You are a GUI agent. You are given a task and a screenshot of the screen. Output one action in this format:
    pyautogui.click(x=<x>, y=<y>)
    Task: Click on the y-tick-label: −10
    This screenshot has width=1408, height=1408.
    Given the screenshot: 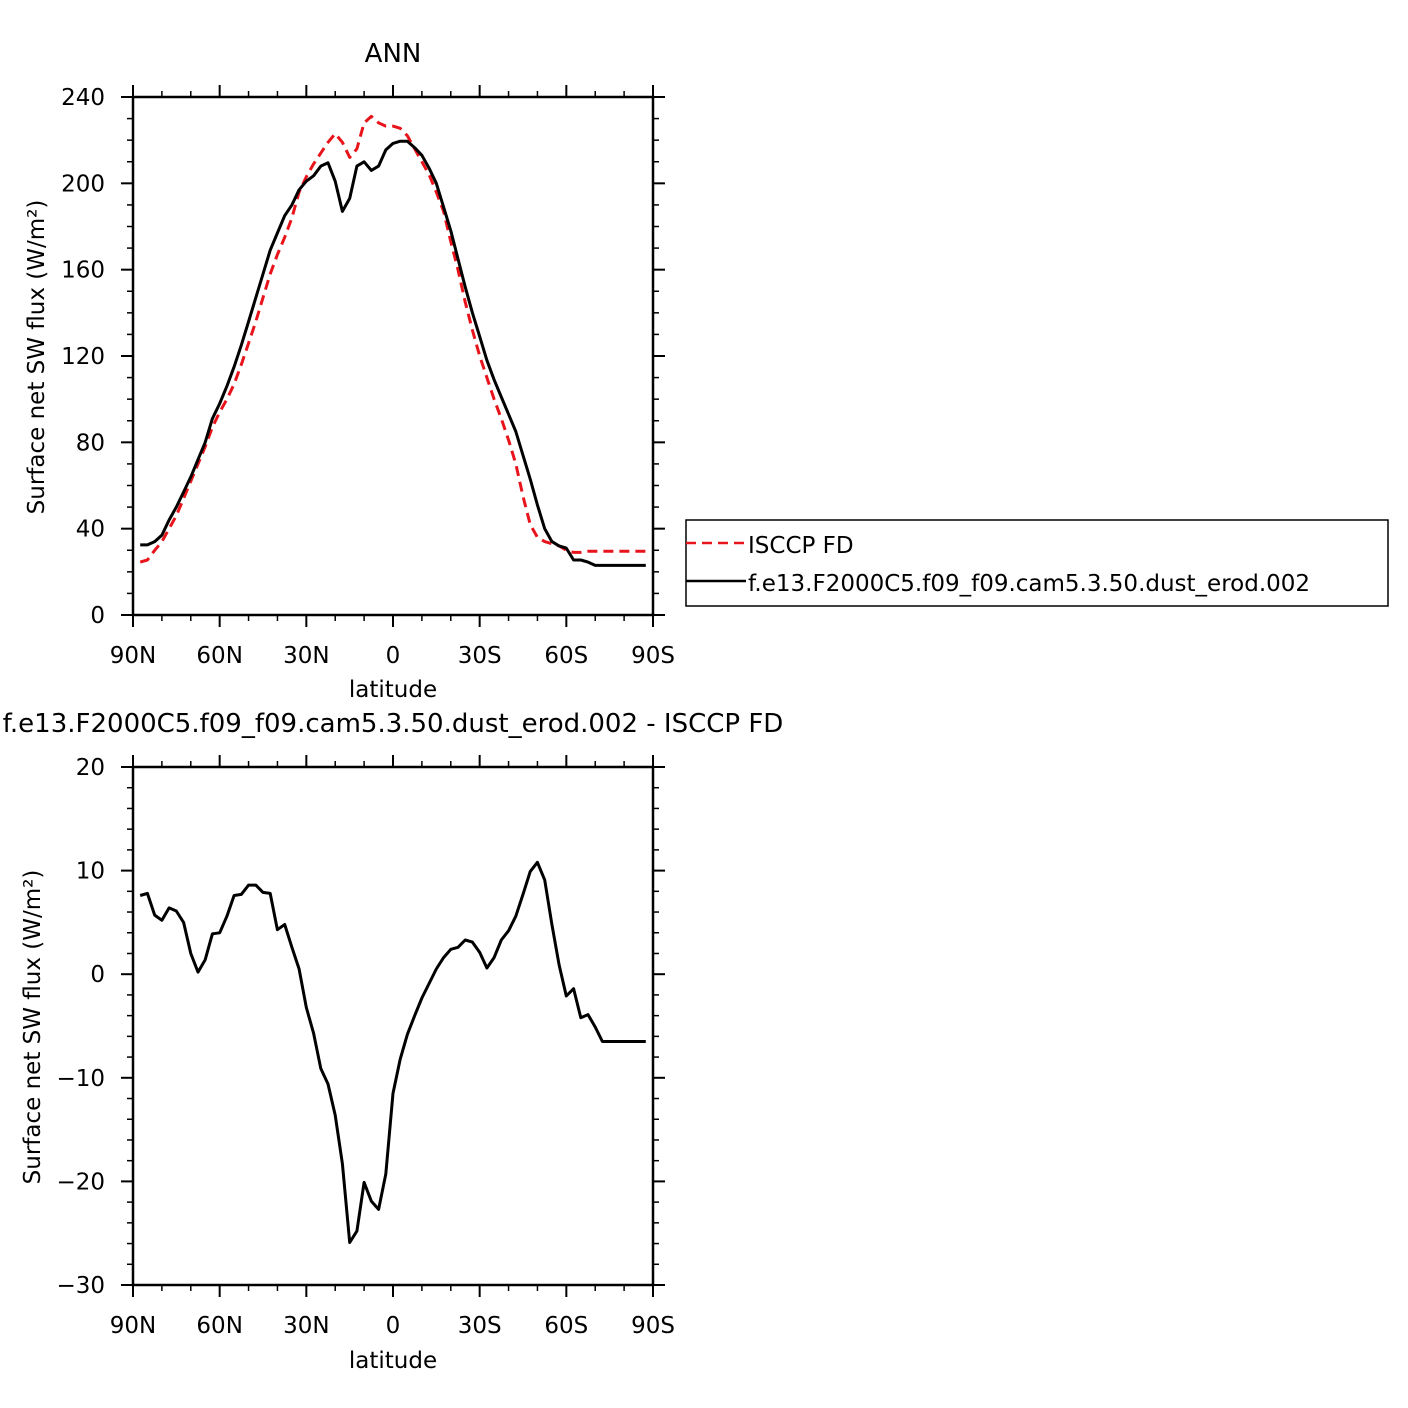 What is the action you would take?
    pyautogui.click(x=80, y=1079)
    